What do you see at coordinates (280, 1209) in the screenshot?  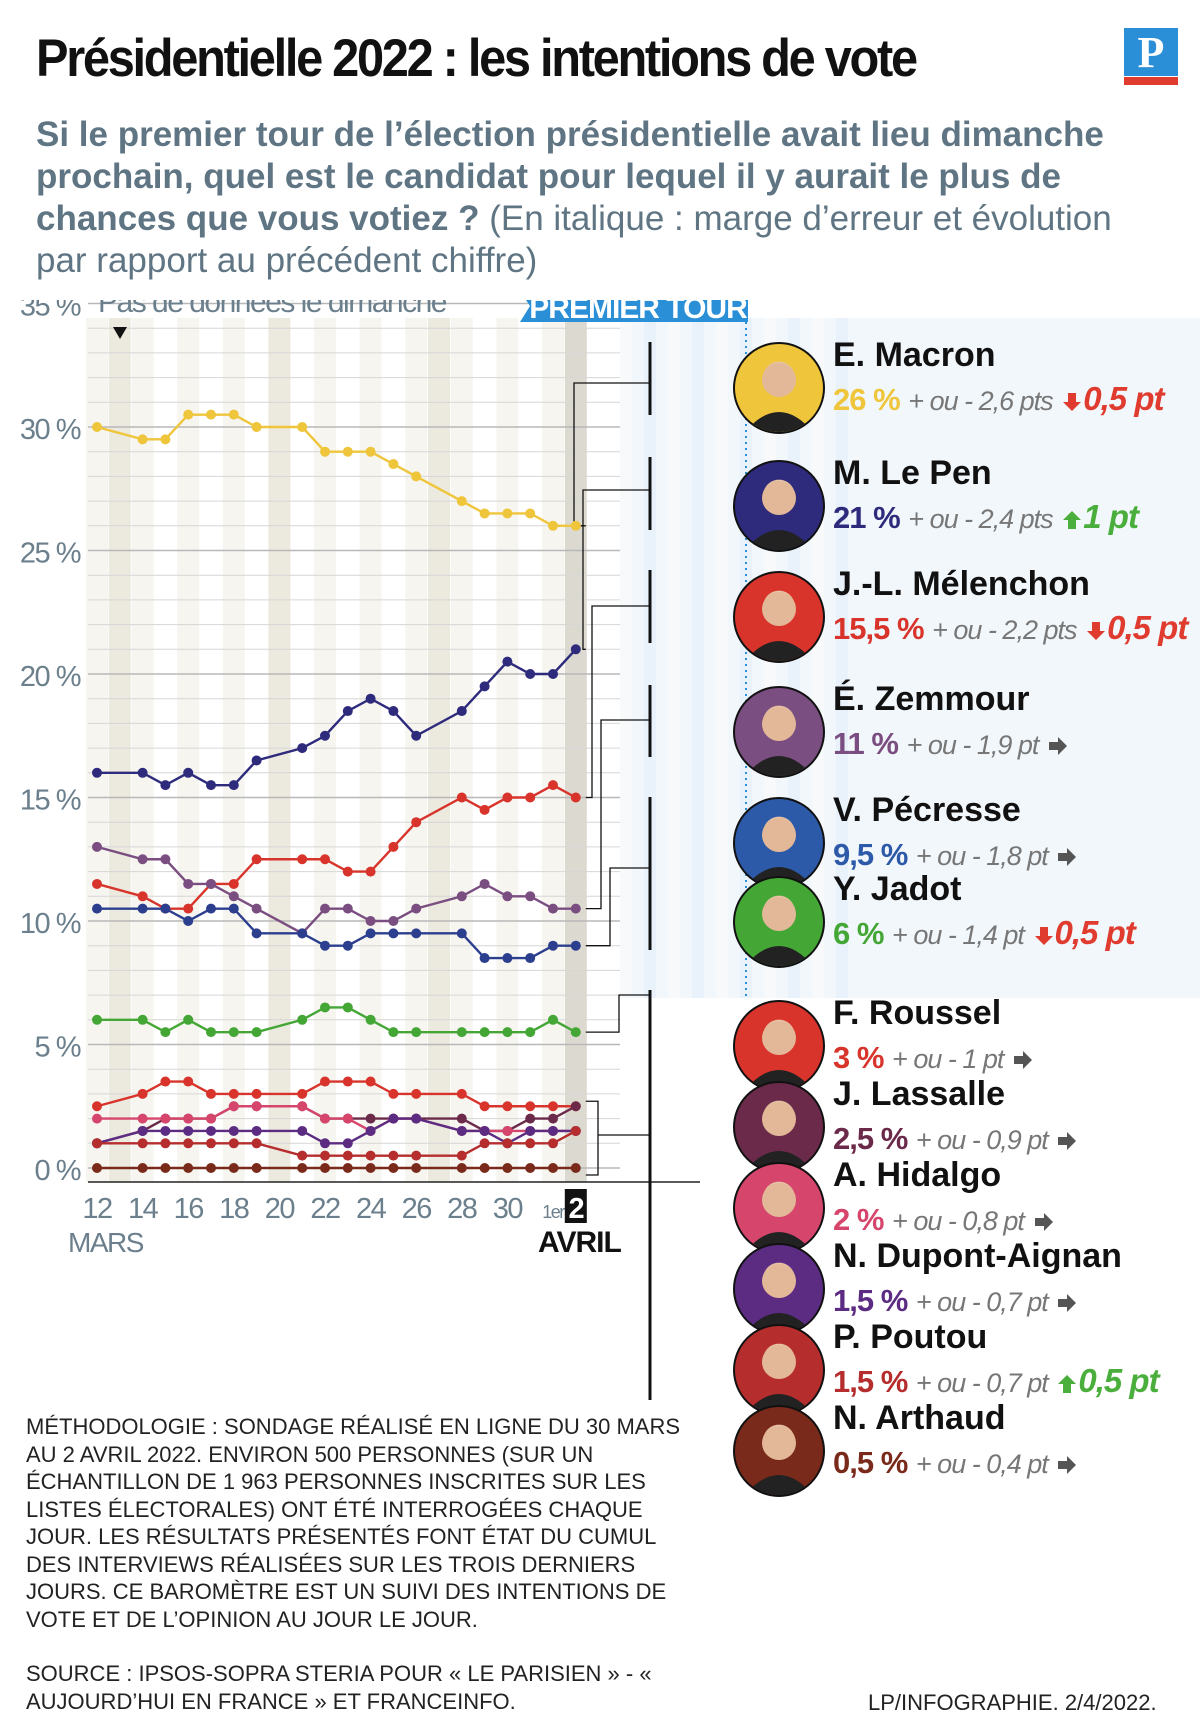 I see `x-tick-label: 20` at bounding box center [280, 1209].